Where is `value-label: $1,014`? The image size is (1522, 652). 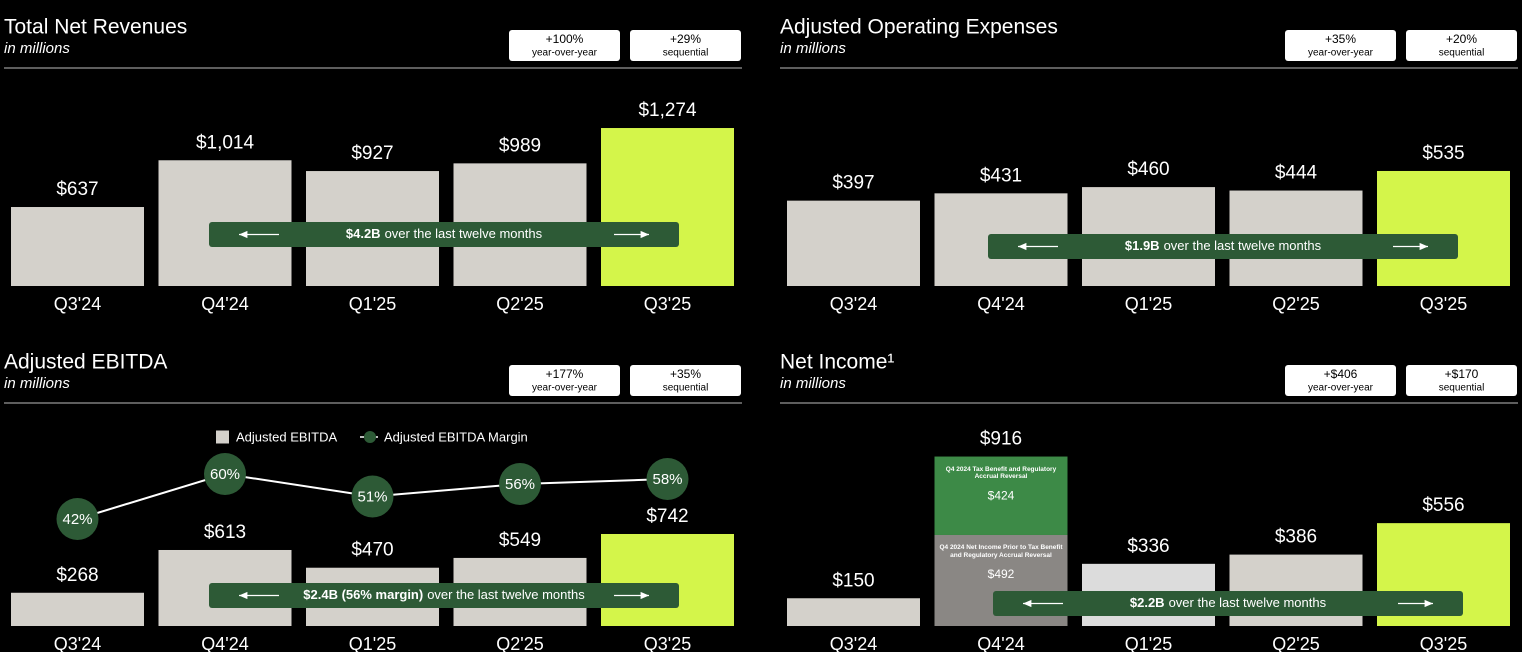 value-label: $1,014 is located at coordinates (225, 142).